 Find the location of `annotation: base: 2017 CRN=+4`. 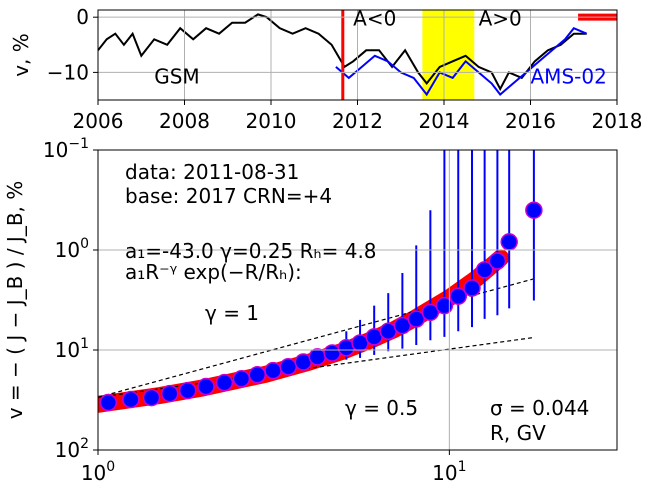

annotation: base: 2017 CRN=+4 is located at coordinates (228, 196).